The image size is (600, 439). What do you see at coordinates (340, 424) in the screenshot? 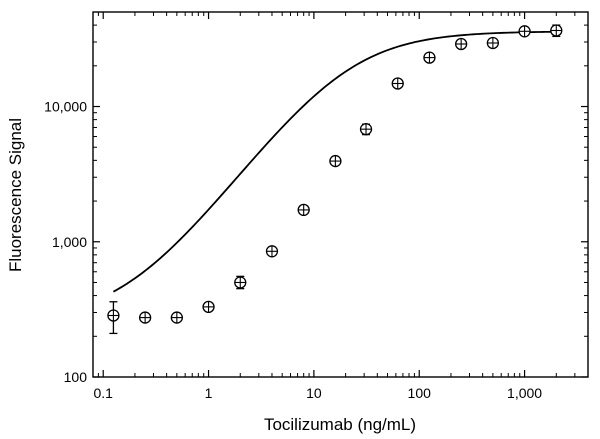
I see `x-axis-title: Tocilizumab (ng/mL)` at bounding box center [340, 424].